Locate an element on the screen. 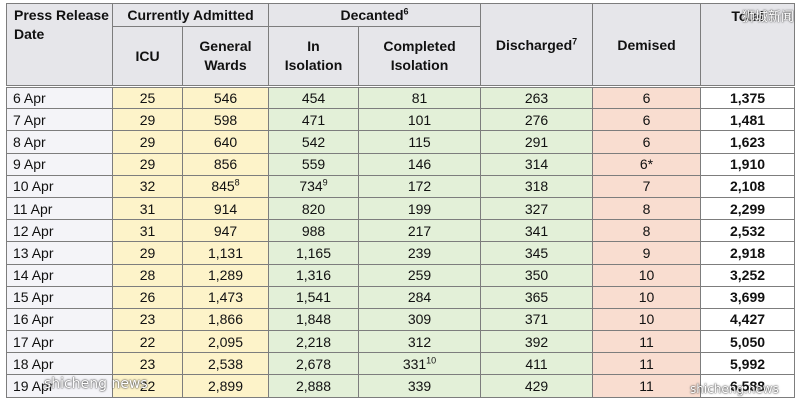 The image size is (800, 402). total-cell-value: 2,299 is located at coordinates (747, 208).